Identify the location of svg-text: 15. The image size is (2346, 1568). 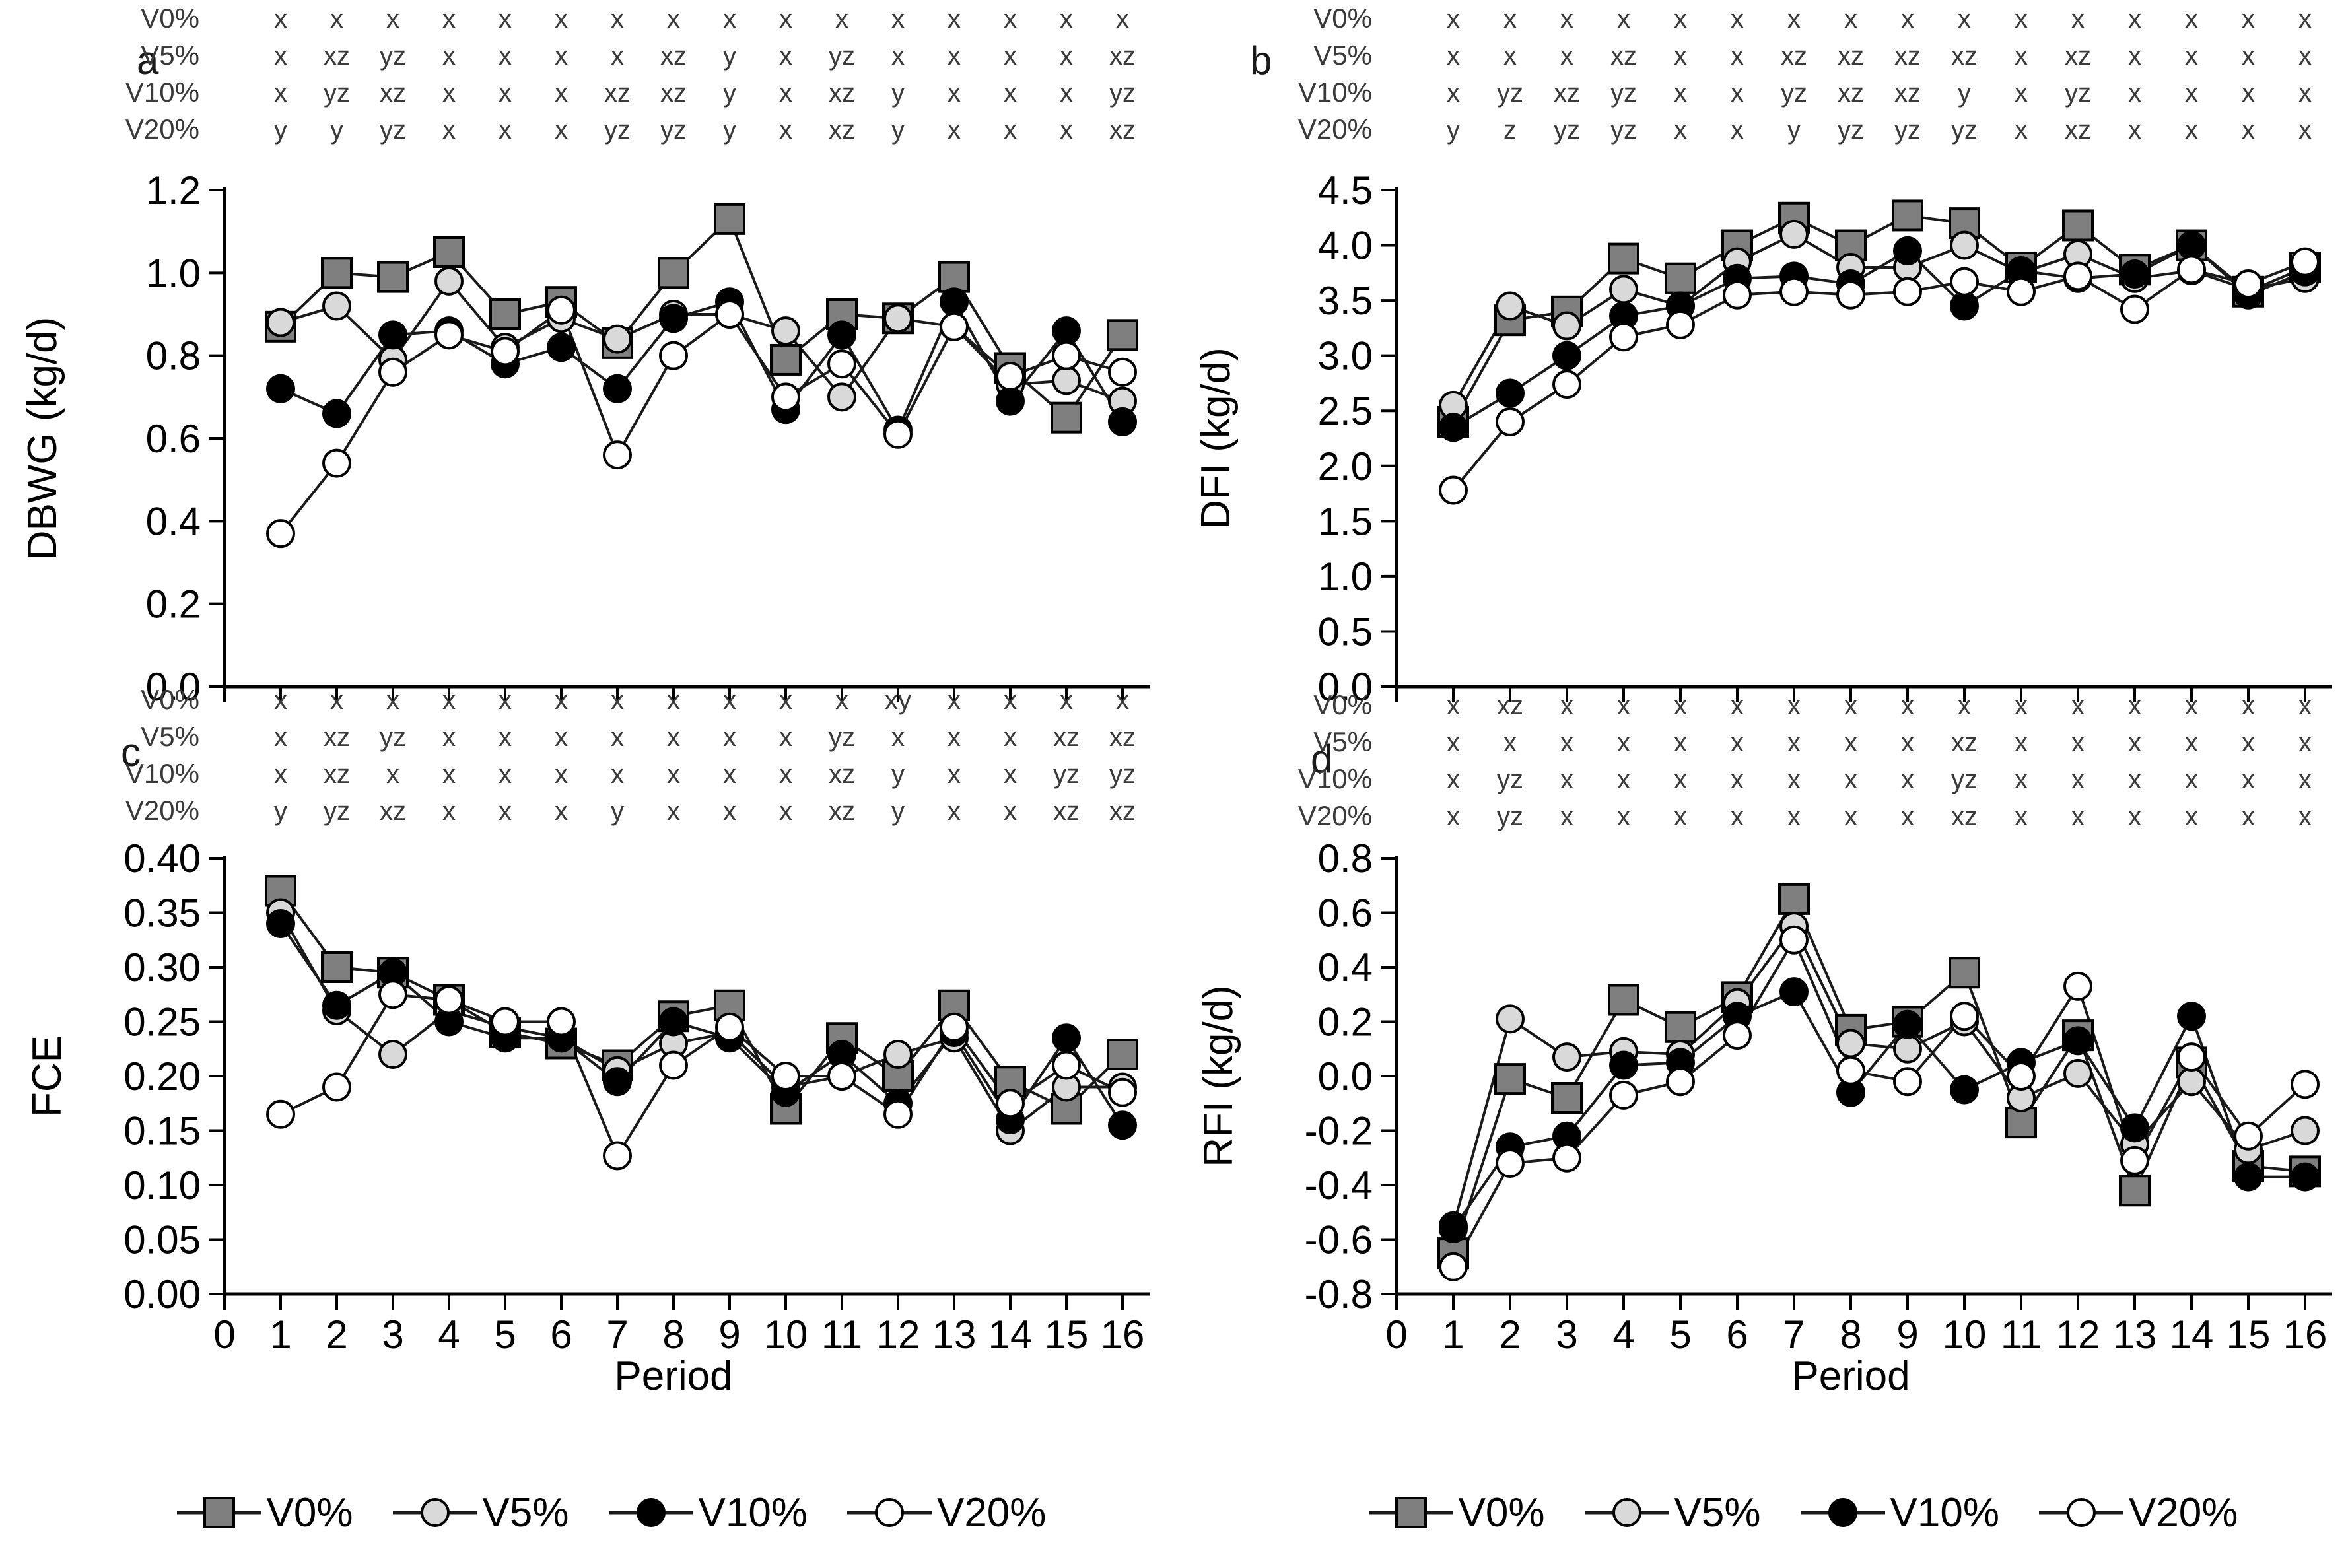
(1067, 1334).